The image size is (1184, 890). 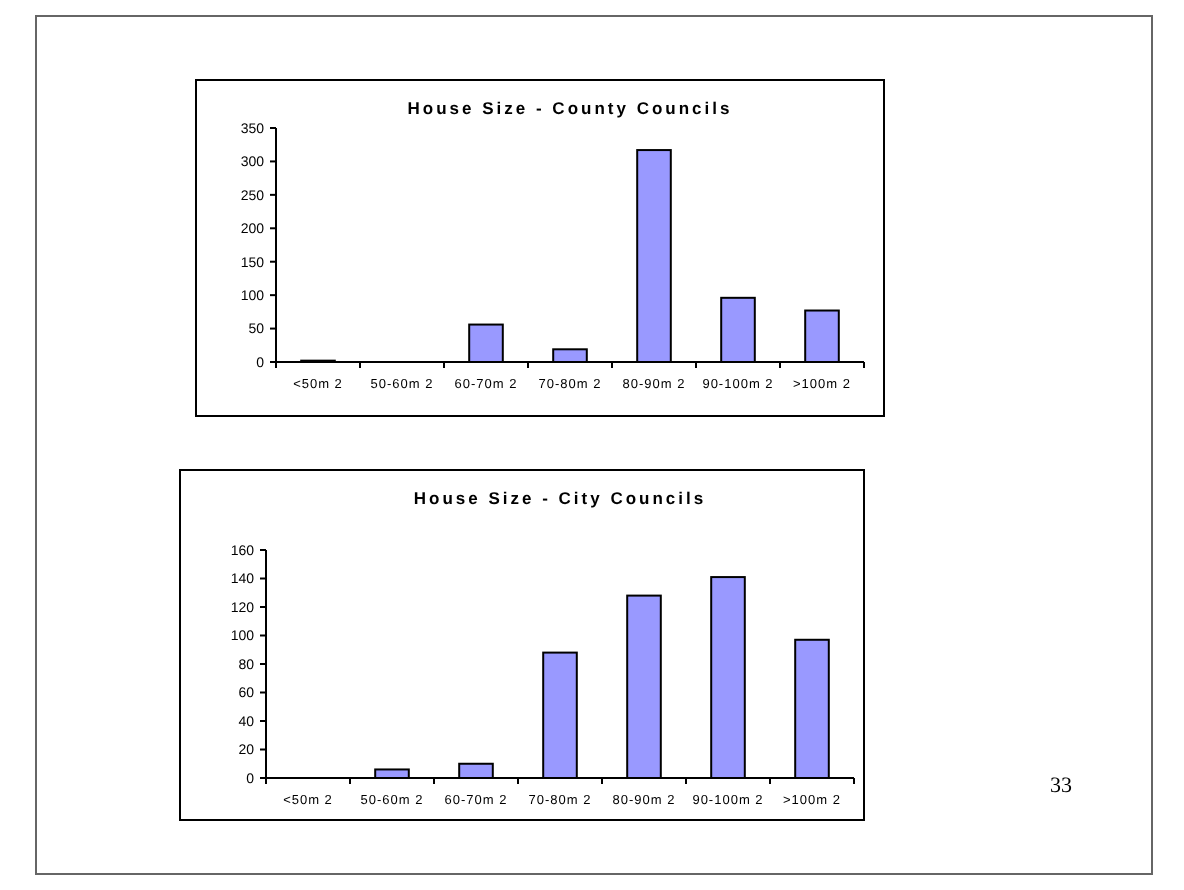 What do you see at coordinates (1061, 786) in the screenshot?
I see `text: 33` at bounding box center [1061, 786].